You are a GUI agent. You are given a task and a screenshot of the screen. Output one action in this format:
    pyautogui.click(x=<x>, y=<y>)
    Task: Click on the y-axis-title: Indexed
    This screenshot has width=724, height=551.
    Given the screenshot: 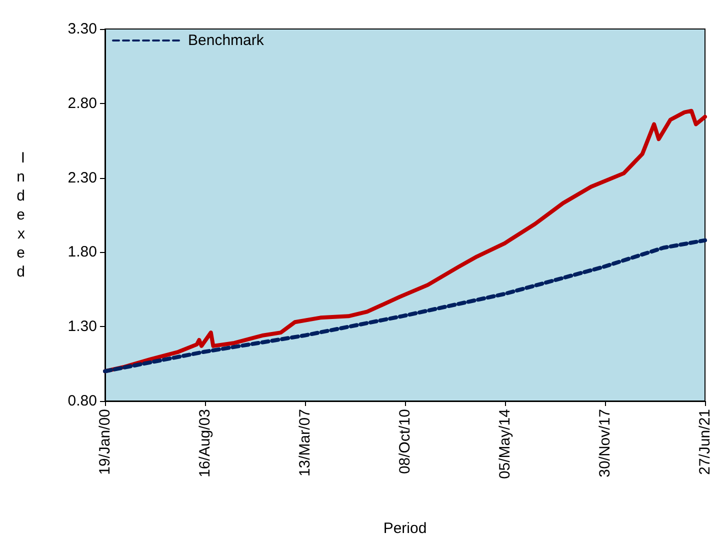 What is the action you would take?
    pyautogui.click(x=21, y=215)
    